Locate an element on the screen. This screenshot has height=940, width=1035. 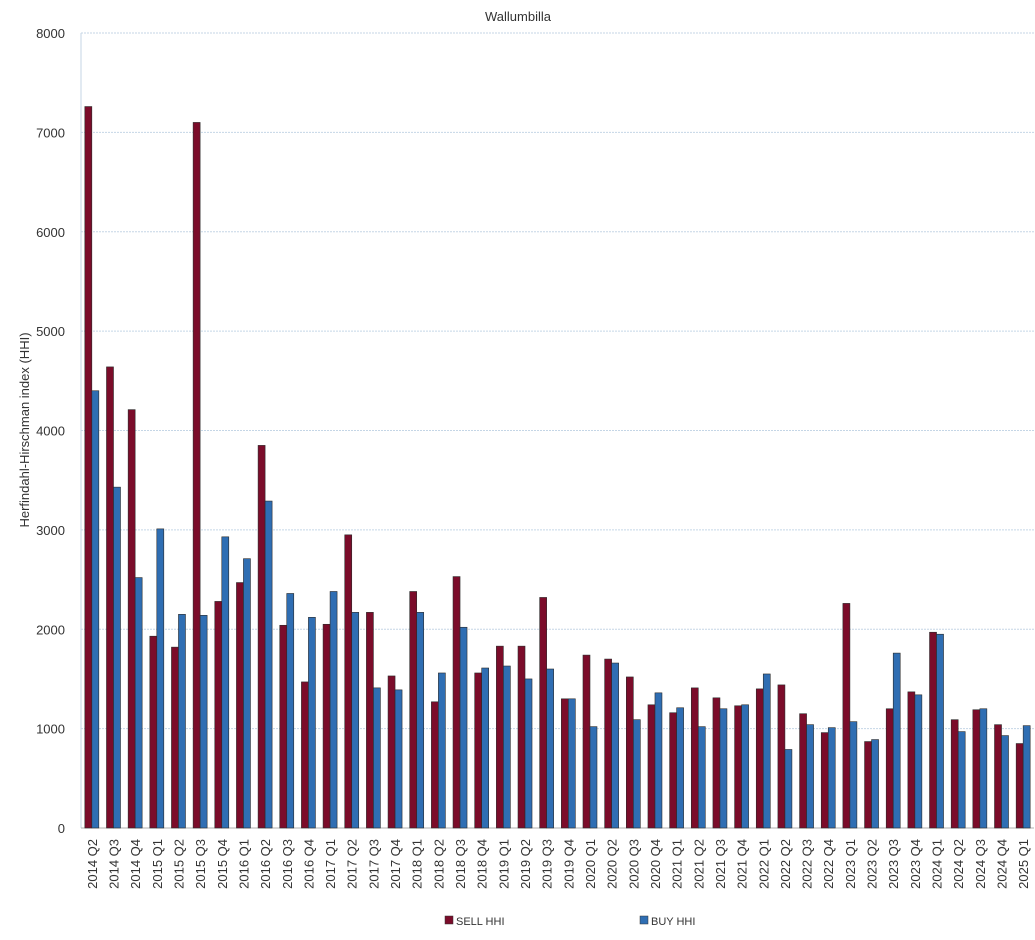
x-tick-label: 2024 Q4 is located at coordinates (1002, 864).